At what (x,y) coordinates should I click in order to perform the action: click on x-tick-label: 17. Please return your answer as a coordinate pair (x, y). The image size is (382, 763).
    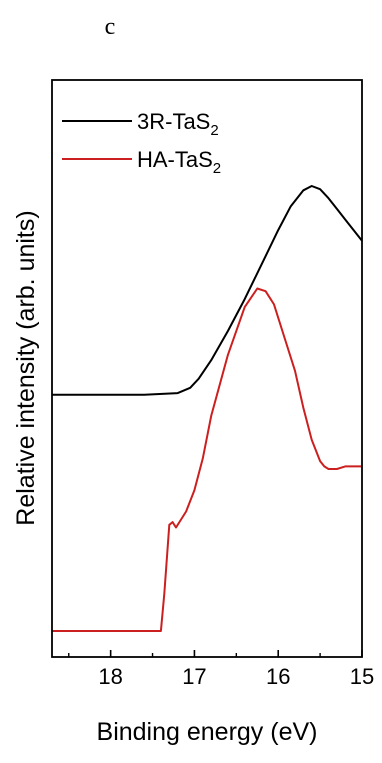
    Looking at the image, I should click on (194, 676).